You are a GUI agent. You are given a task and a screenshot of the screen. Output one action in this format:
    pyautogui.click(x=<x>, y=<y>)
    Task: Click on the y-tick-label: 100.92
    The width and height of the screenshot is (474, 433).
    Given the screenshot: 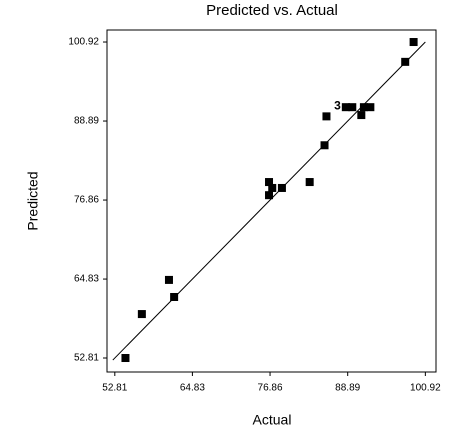 What is the action you would take?
    pyautogui.click(x=83, y=42)
    